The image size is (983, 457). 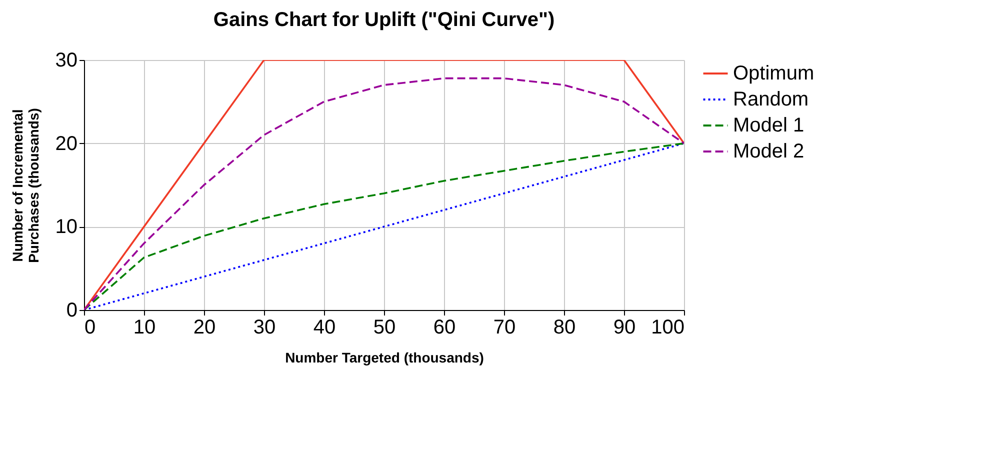 What do you see at coordinates (384, 20) in the screenshot?
I see `chart-title: Gains Chart for Uplift ("Qini Curve")` at bounding box center [384, 20].